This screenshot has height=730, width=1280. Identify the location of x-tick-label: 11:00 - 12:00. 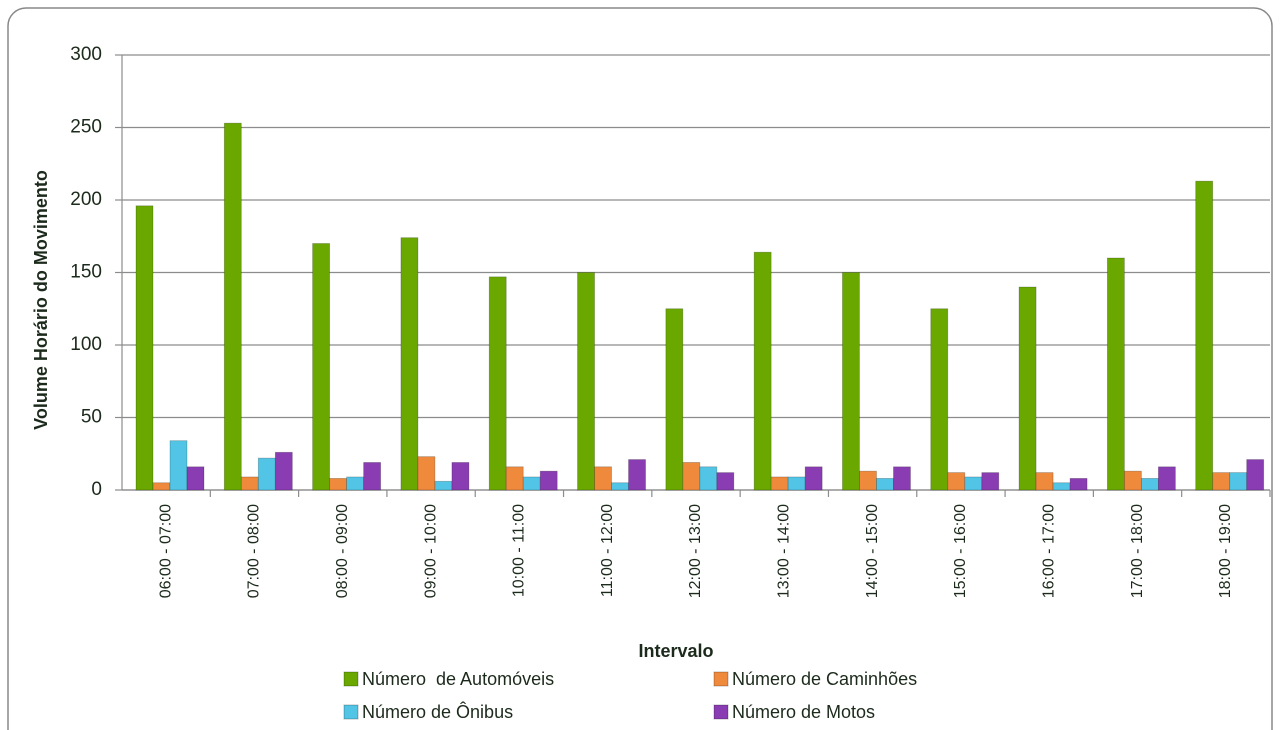
(607, 550).